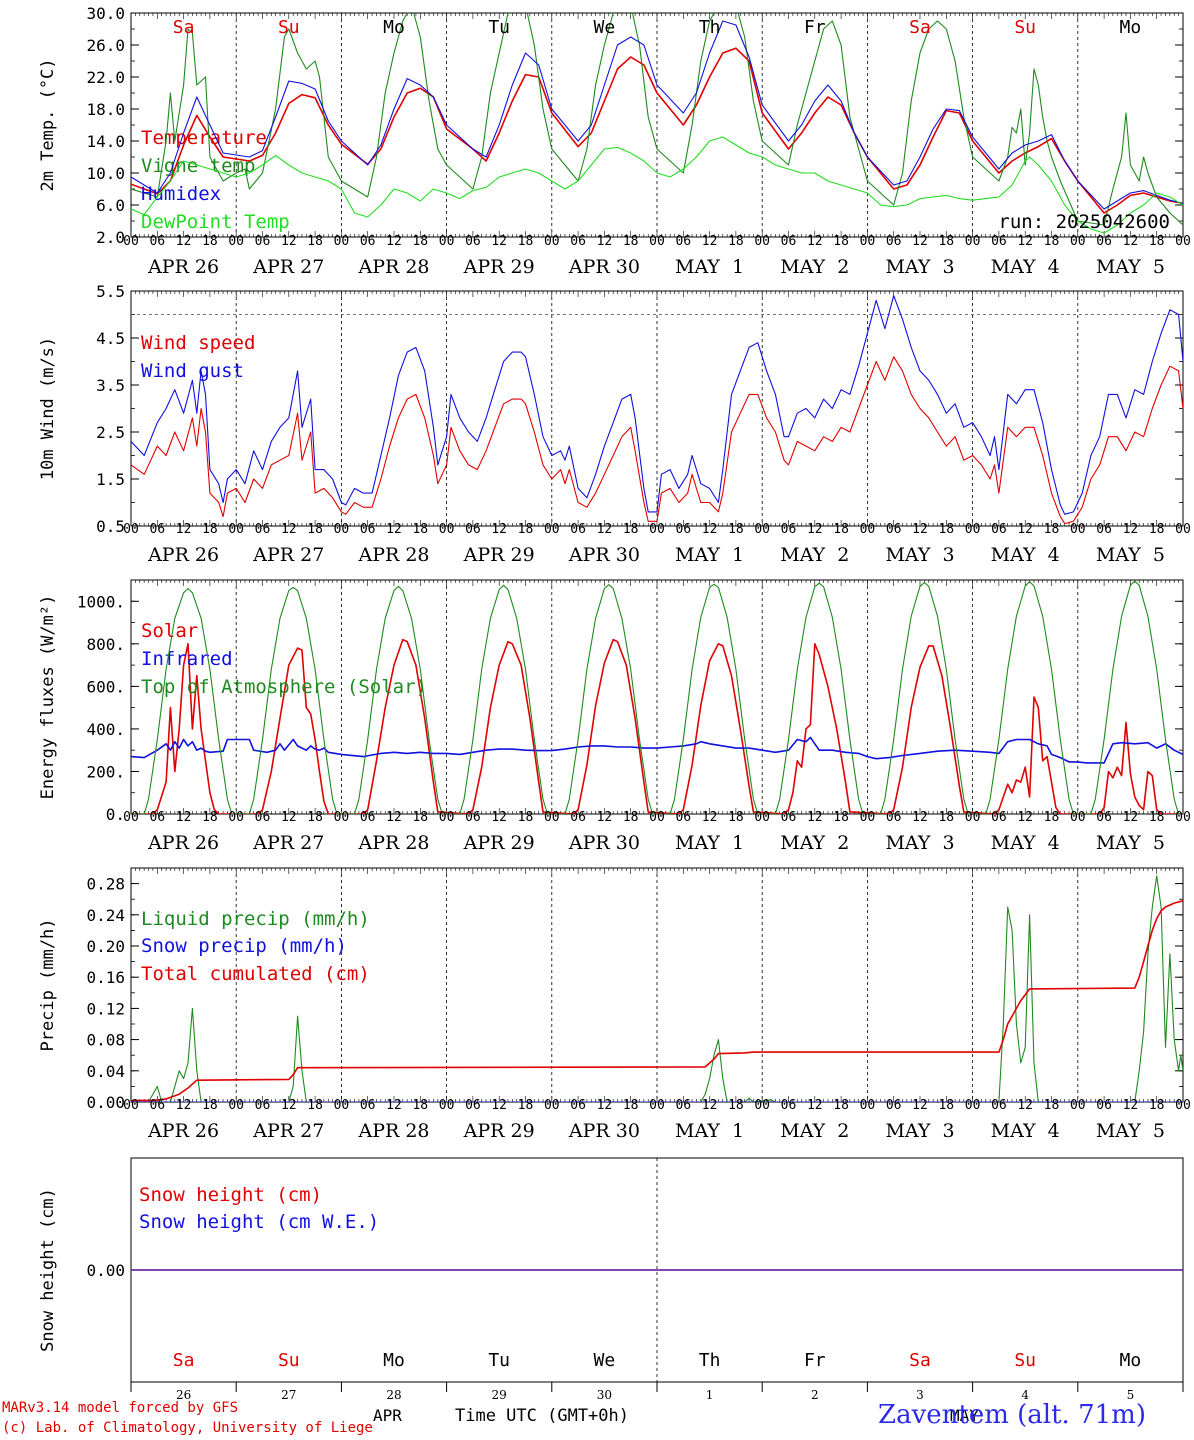 The width and height of the screenshot is (1194, 1440). I want to click on energy-day-label: APR 28, so click(393, 843).